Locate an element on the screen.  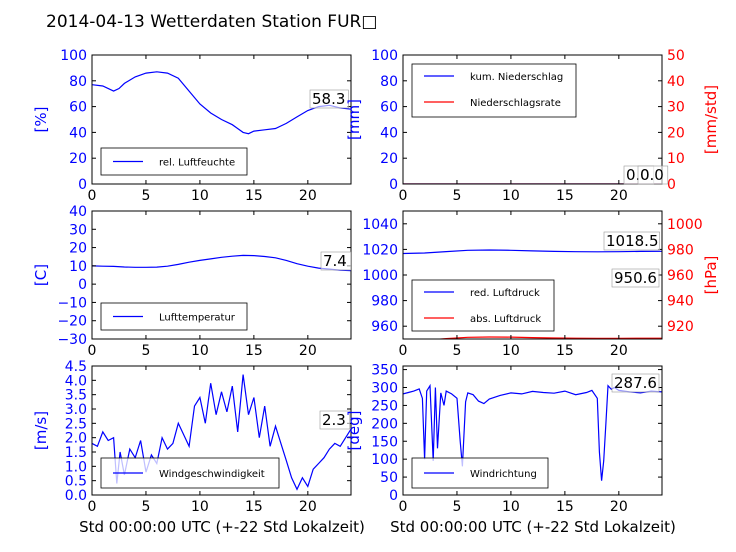
y-tick-label: 50 is located at coordinates (389, 478).